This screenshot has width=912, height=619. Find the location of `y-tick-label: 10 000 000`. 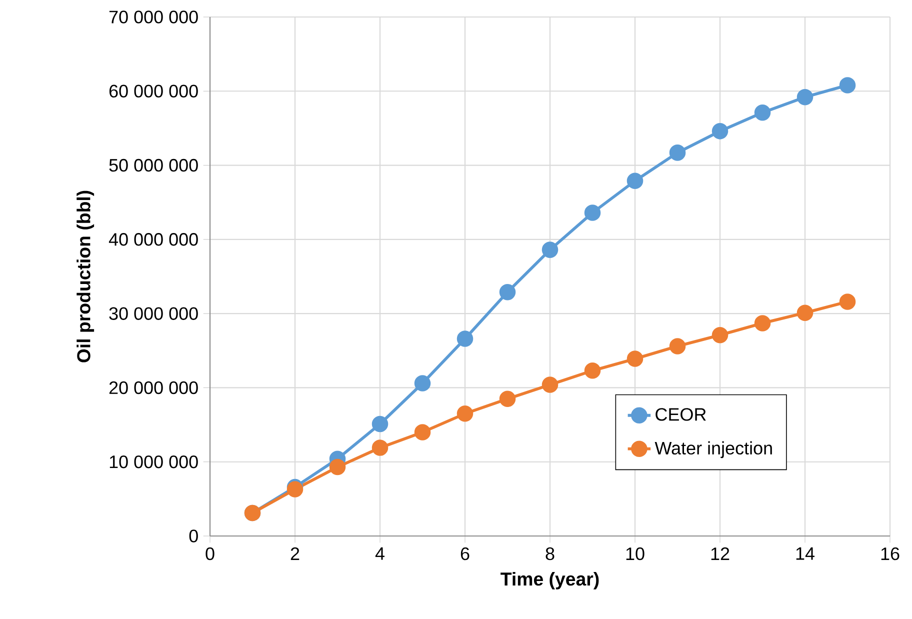

y-tick-label: 10 000 000 is located at coordinates (154, 461).